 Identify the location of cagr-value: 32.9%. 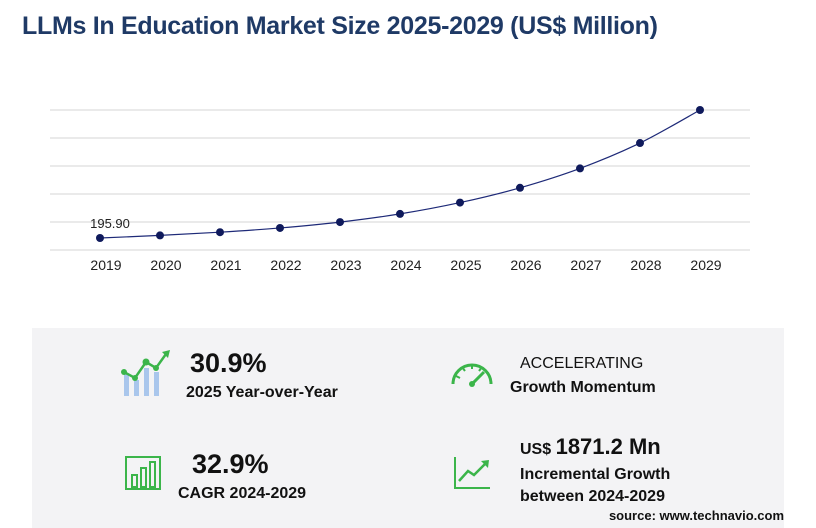
(230, 464).